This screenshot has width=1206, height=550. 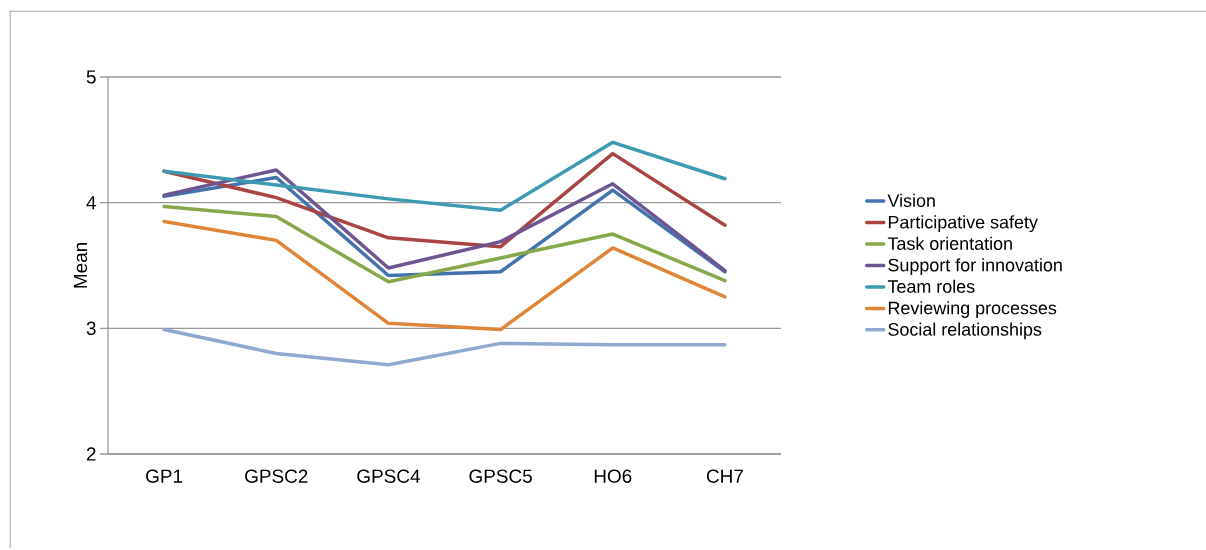 I want to click on y-tick-label: 5, so click(x=91, y=77).